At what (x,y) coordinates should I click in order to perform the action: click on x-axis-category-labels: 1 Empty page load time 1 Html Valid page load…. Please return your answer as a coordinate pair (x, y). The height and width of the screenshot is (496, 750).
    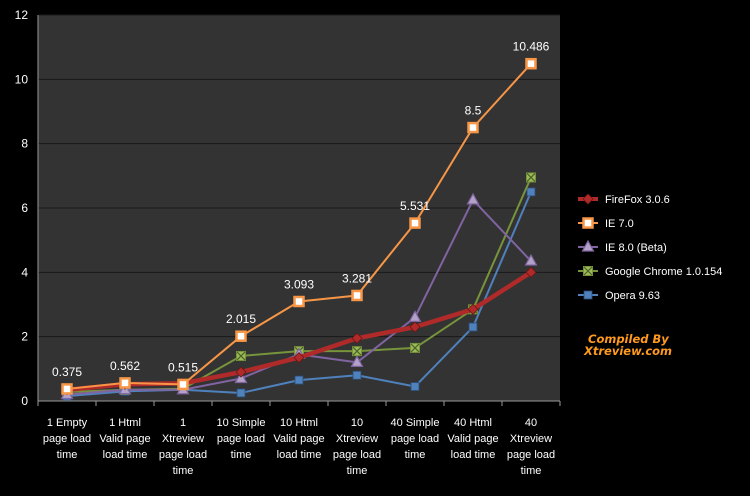
    Looking at the image, I should click on (299, 447).